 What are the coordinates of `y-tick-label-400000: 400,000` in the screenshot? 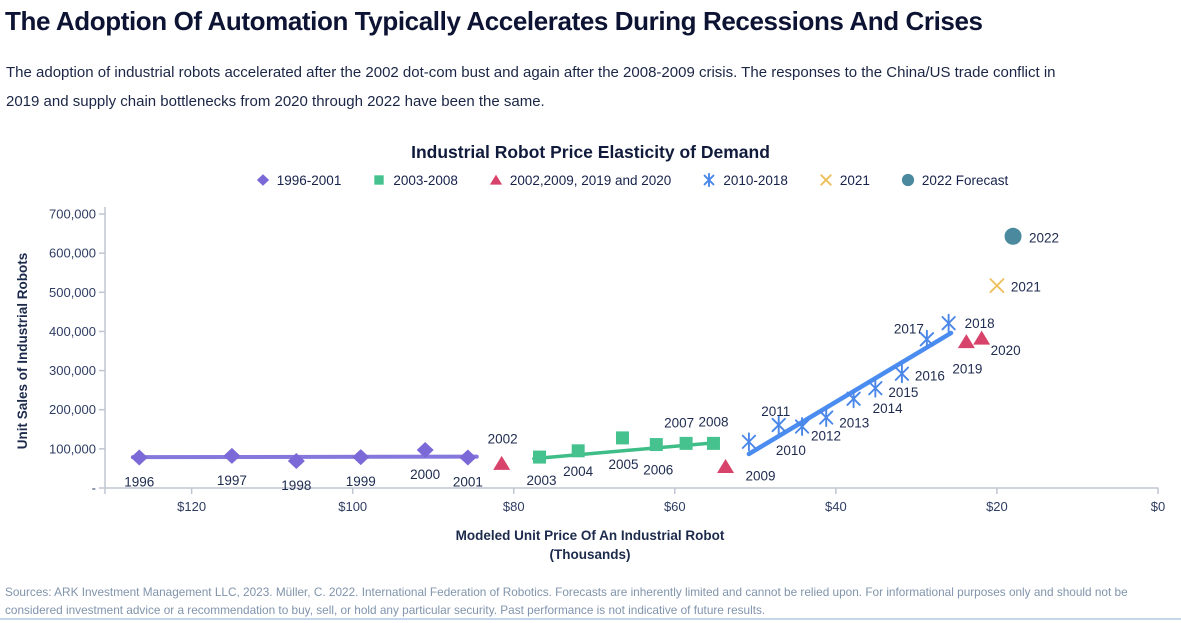 It's located at (72, 331).